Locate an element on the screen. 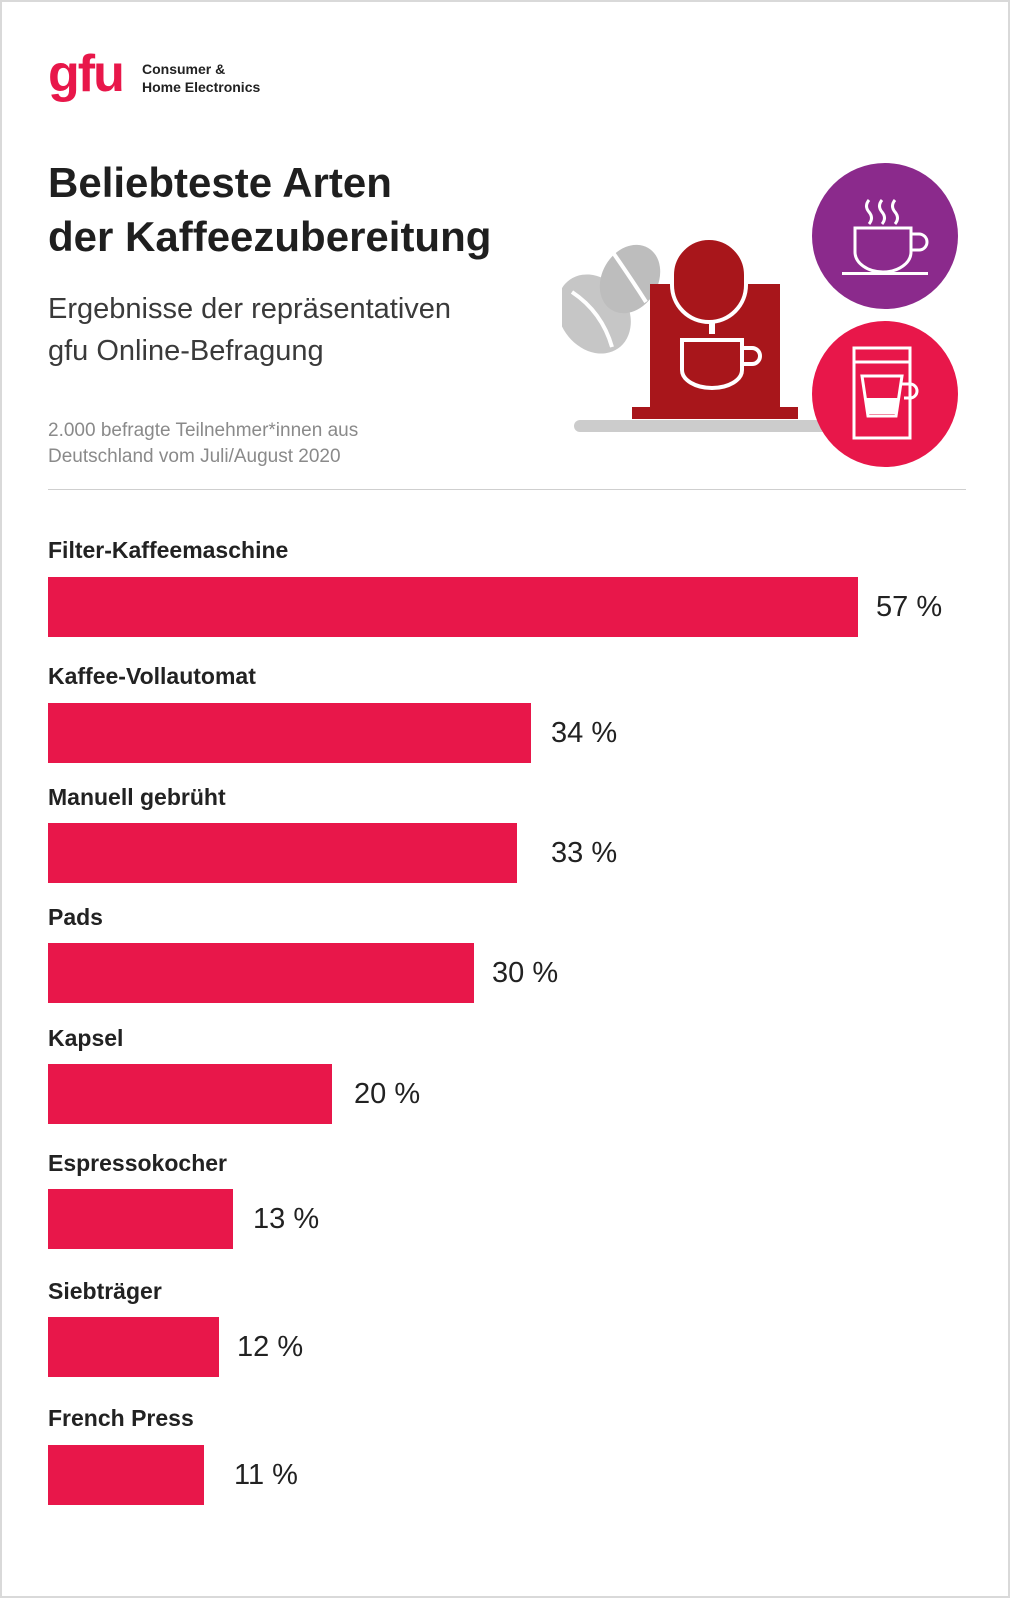 This screenshot has width=1012, height=1602. value-label: 13 % is located at coordinates (286, 1219).